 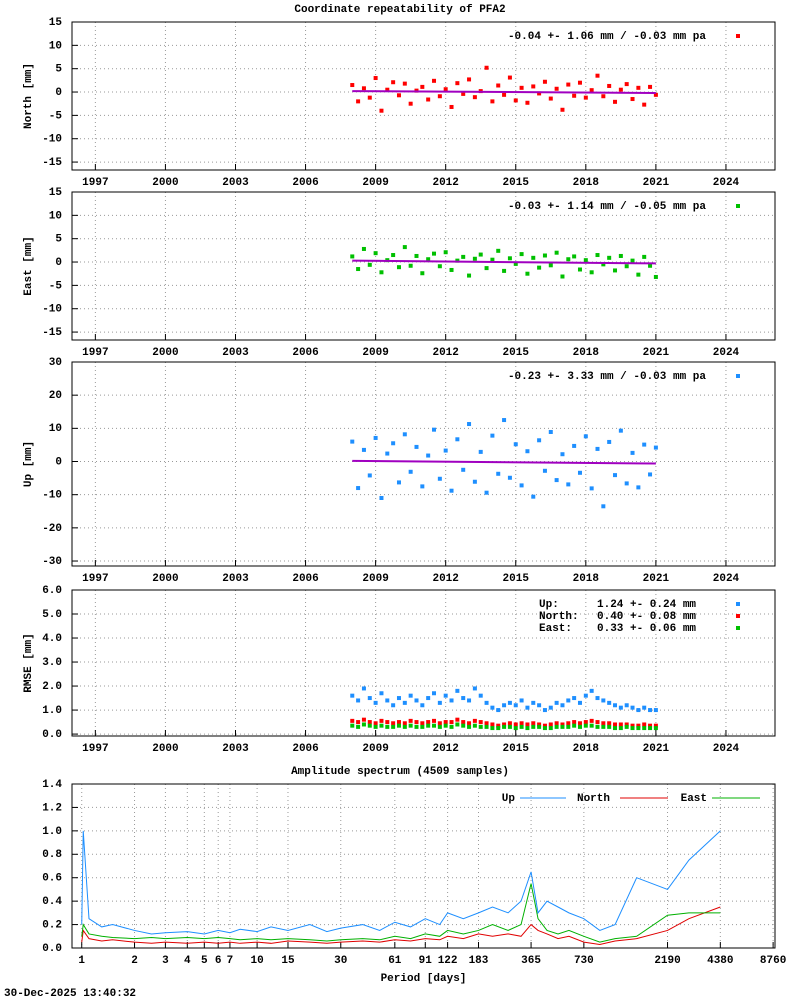 What do you see at coordinates (509, 799) in the screenshot?
I see `legend-label: Up` at bounding box center [509, 799].